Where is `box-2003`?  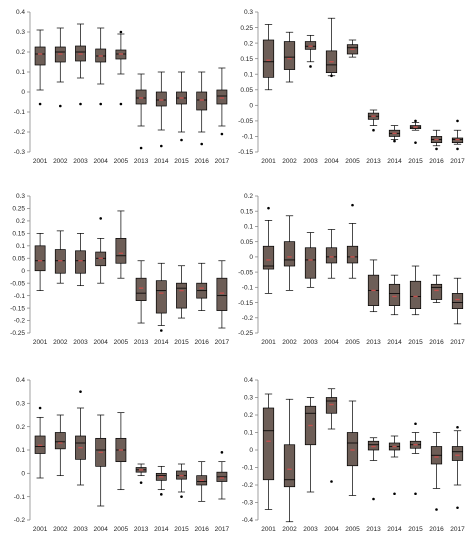
box-2003 is located at coordinates (310, 51).